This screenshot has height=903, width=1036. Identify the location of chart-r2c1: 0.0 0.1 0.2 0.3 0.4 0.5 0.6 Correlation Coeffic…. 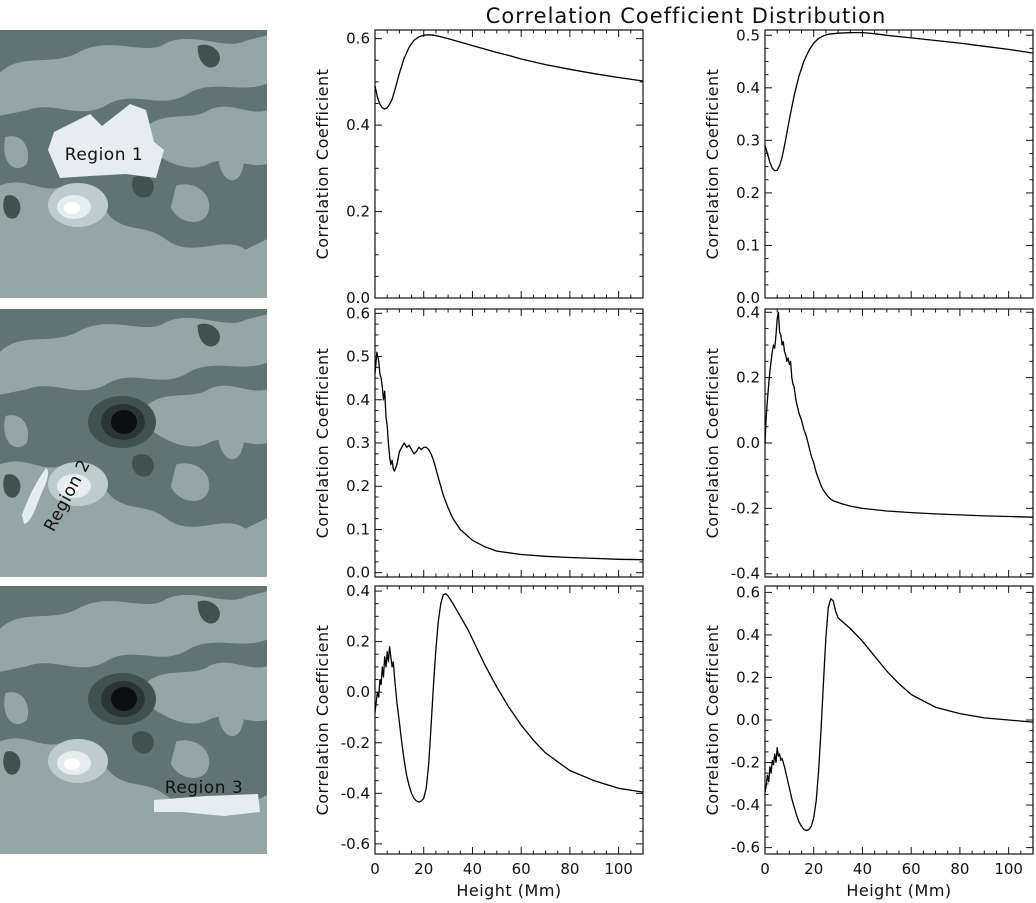
(478, 443).